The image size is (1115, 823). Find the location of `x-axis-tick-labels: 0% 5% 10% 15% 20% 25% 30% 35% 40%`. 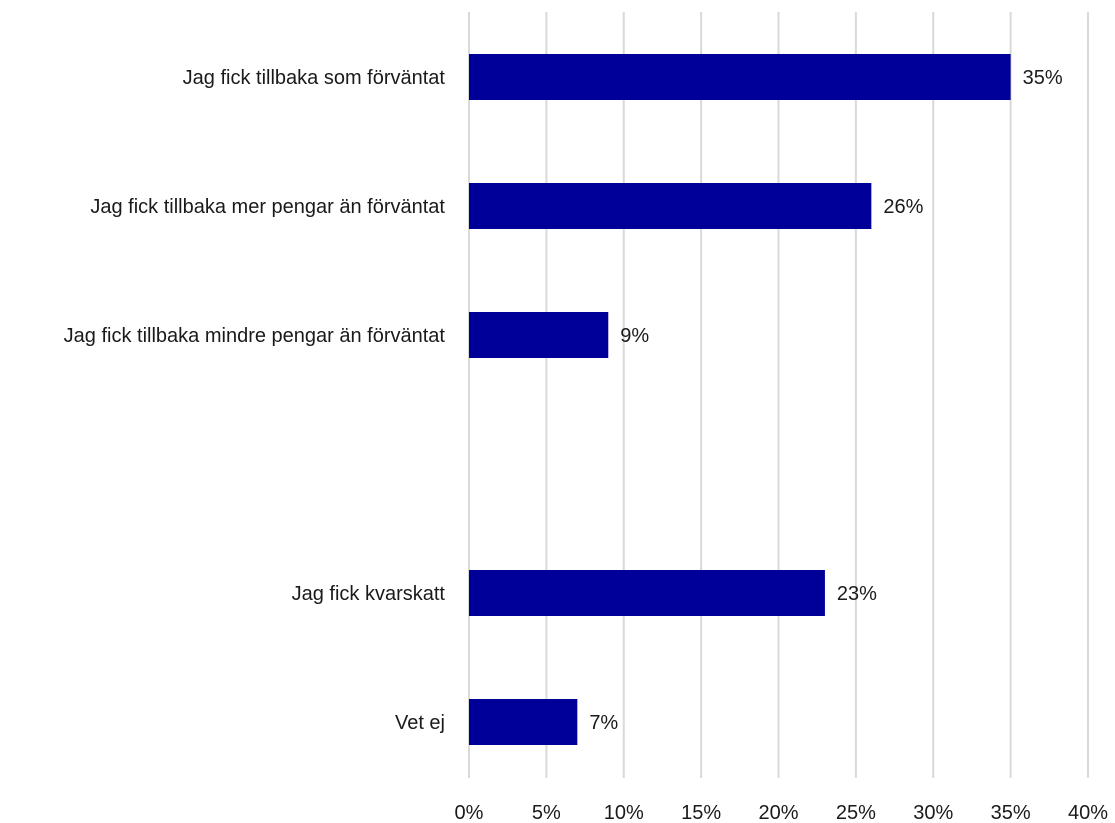

x-axis-tick-labels: 0% 5% 10% 15% 20% 25% 30% 35% 40% is located at coordinates (782, 812).